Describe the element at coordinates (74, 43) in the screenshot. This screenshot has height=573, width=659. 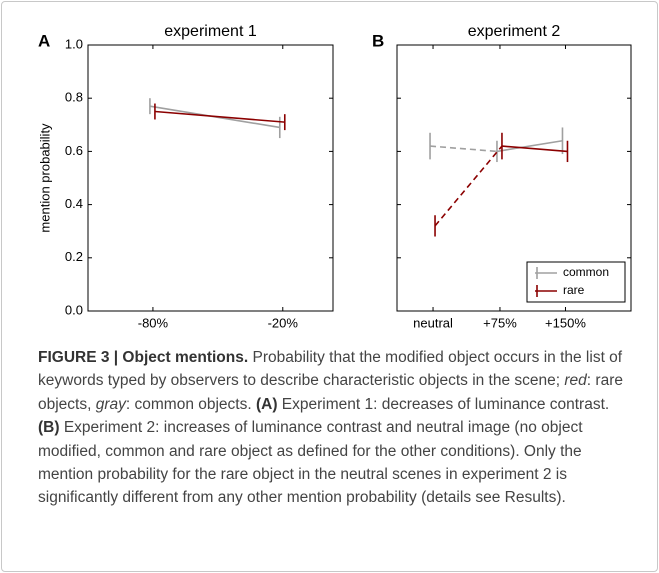
I see `y-tick-label: 1.0` at that location.